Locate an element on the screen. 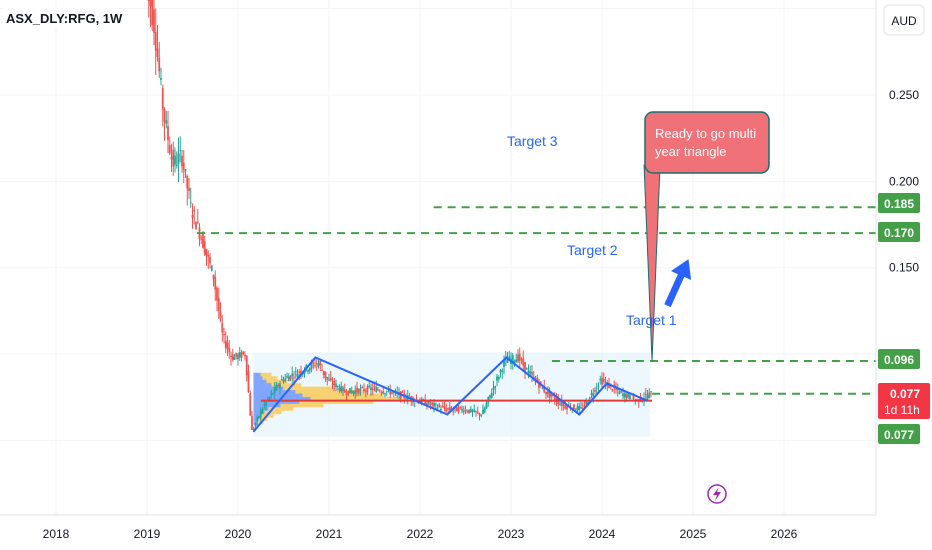  callout: Ready to go multi year triangle is located at coordinates (706, 236).